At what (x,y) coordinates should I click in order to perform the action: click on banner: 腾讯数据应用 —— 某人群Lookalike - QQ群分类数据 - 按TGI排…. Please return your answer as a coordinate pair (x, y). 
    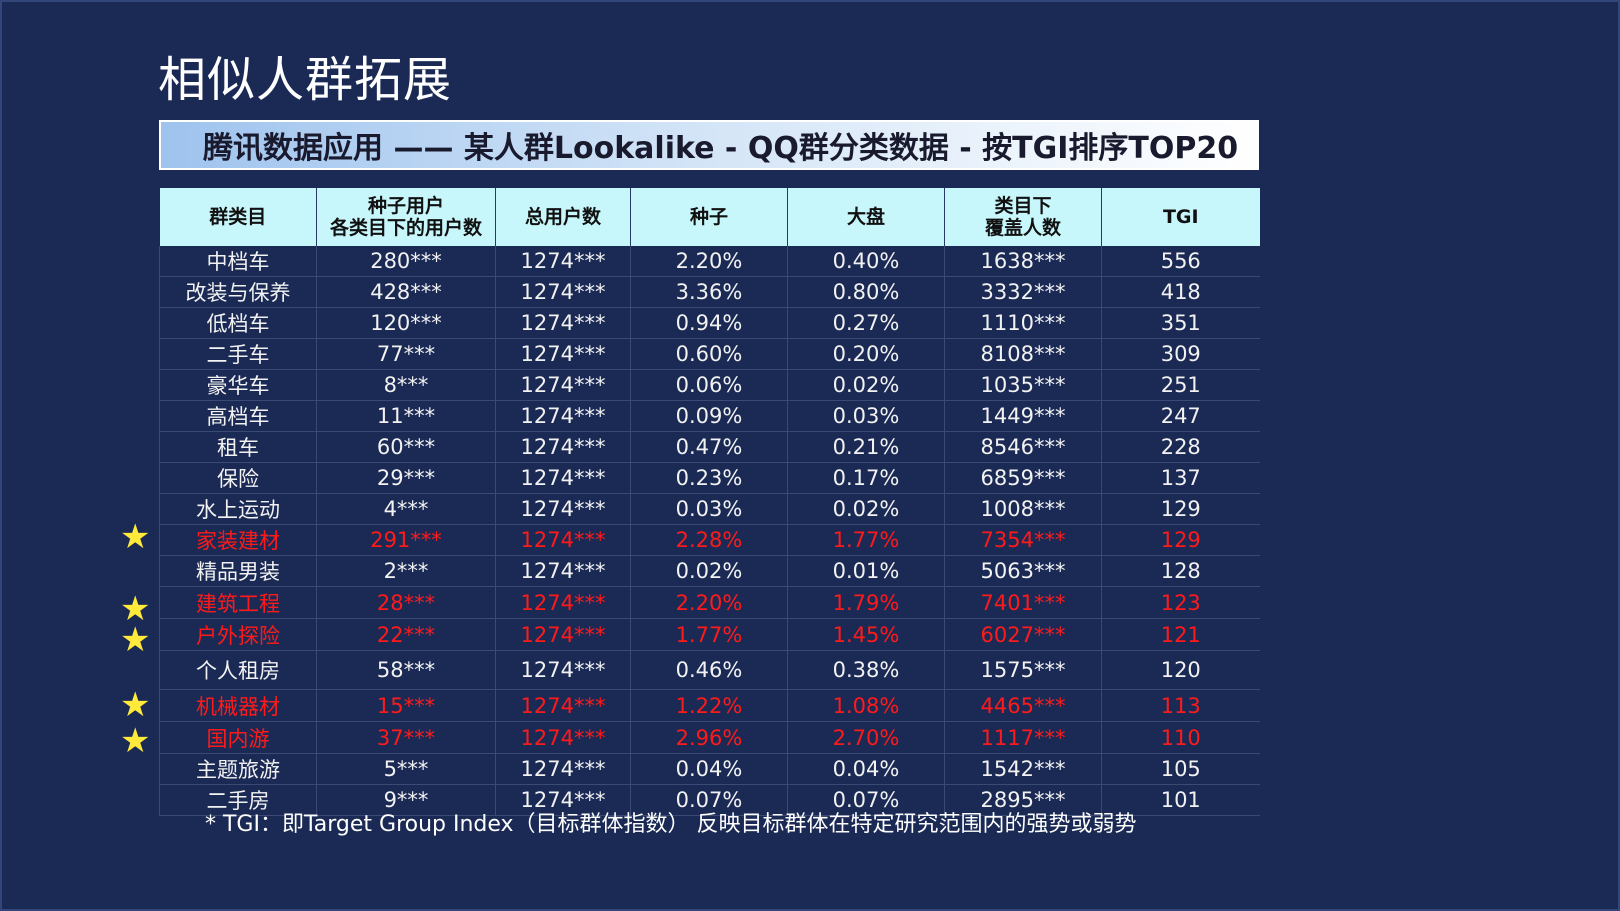
    Looking at the image, I should click on (709, 145).